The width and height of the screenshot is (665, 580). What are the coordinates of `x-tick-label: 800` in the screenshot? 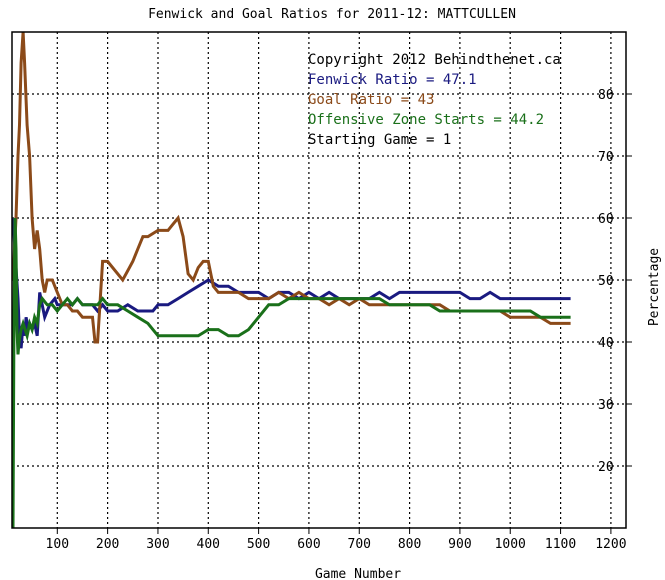 It's located at (409, 544).